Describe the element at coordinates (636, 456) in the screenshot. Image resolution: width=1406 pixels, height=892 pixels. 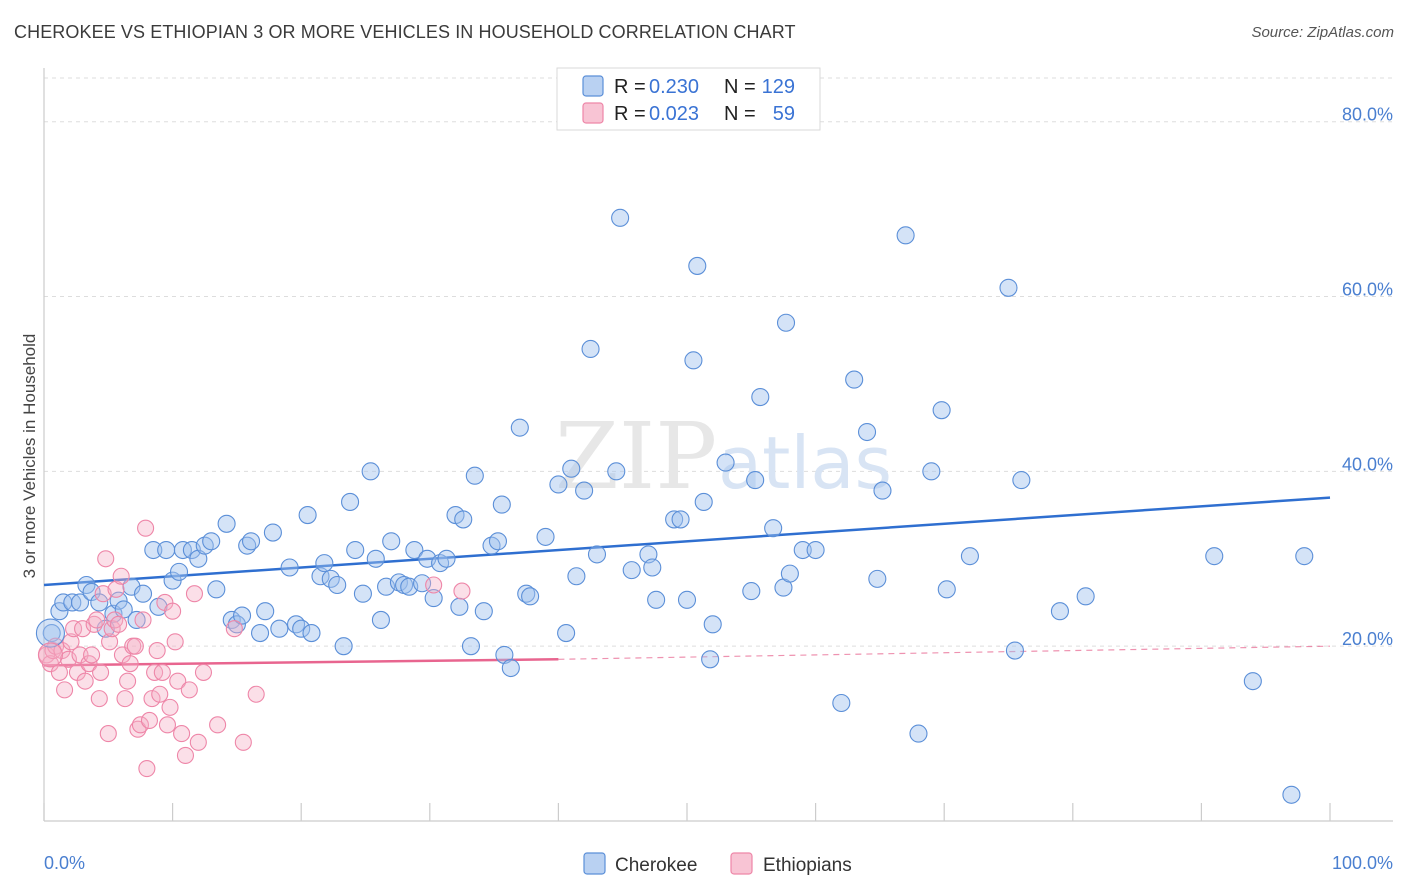
I see `watermark-zip: ZIP` at that location.